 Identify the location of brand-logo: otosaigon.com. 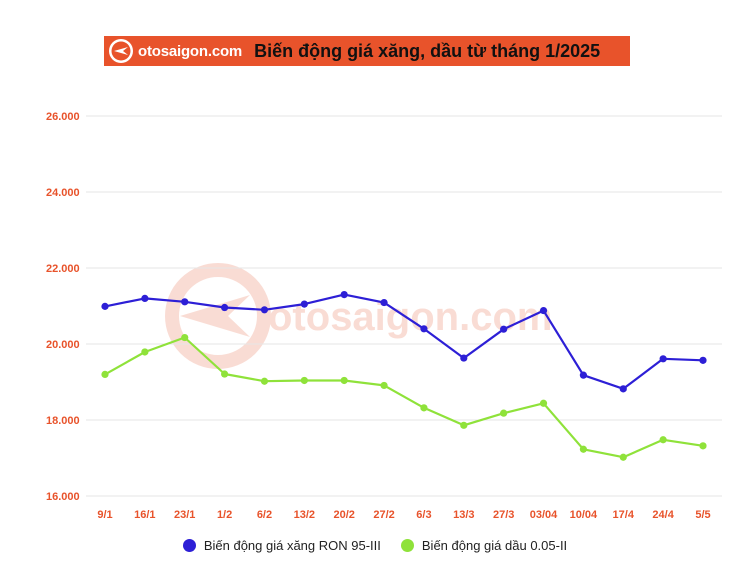
(173, 51).